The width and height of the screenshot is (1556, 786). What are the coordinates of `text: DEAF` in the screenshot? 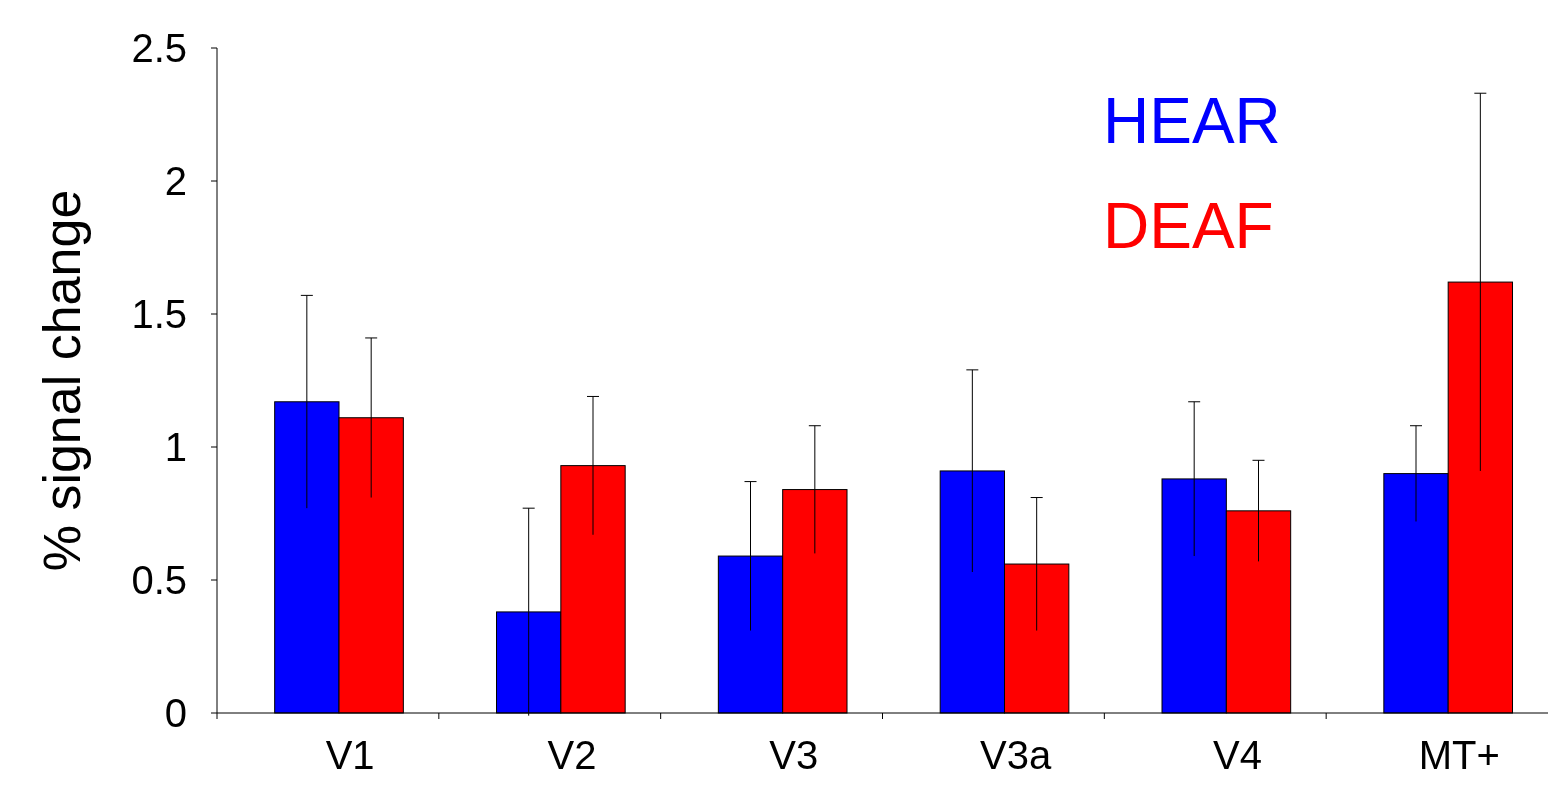 It's located at (1188, 226).